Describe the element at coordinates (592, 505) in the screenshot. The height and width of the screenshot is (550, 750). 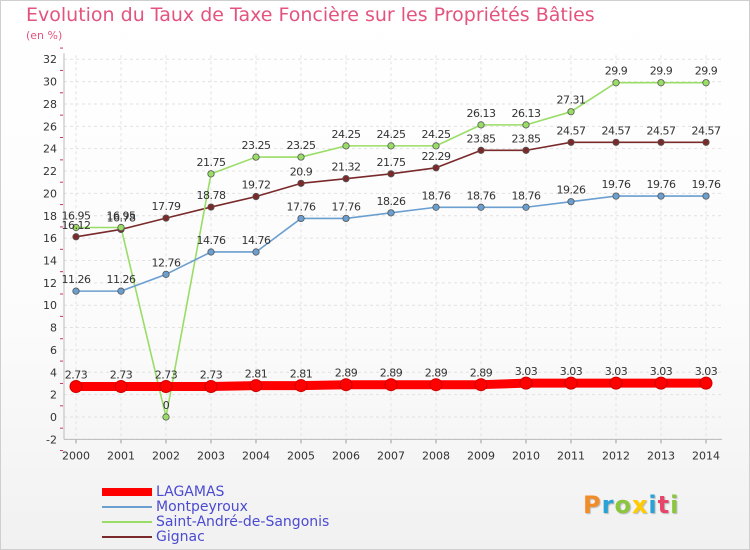
I see `logo-letter: P` at that location.